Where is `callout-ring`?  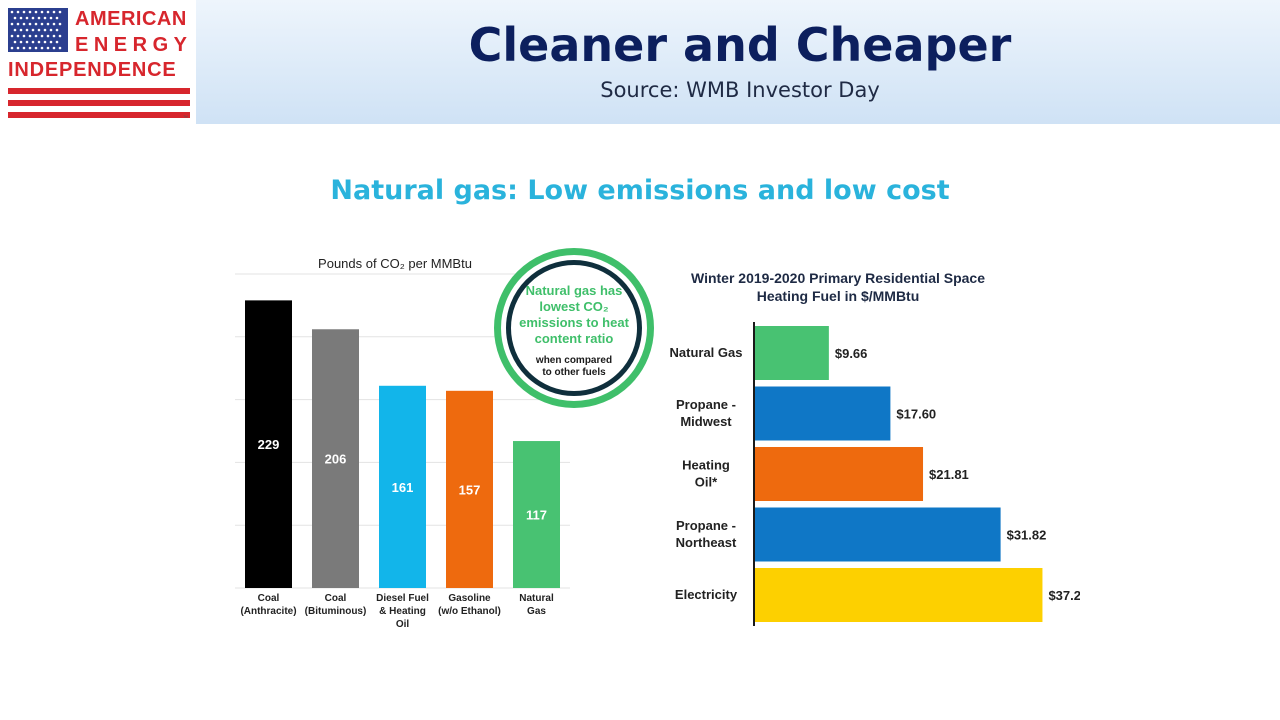
callout-ring is located at coordinates (574, 328).